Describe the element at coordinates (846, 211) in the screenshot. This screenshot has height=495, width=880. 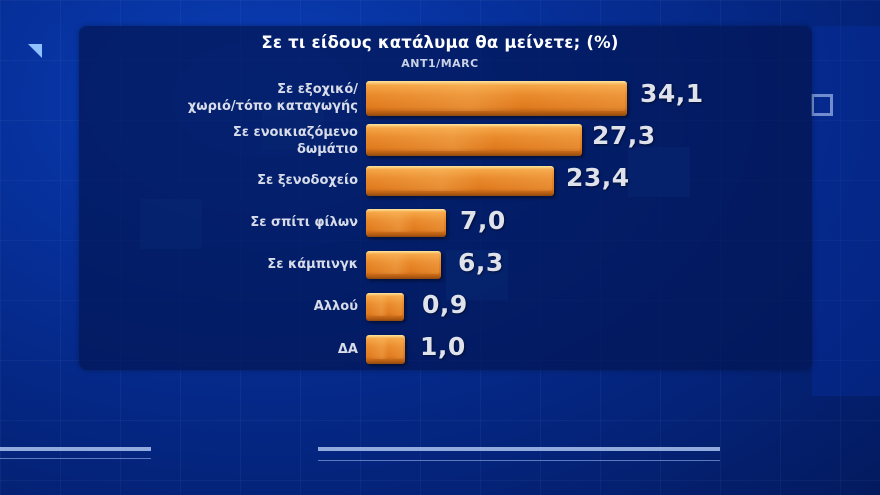
I see `decor-square` at that location.